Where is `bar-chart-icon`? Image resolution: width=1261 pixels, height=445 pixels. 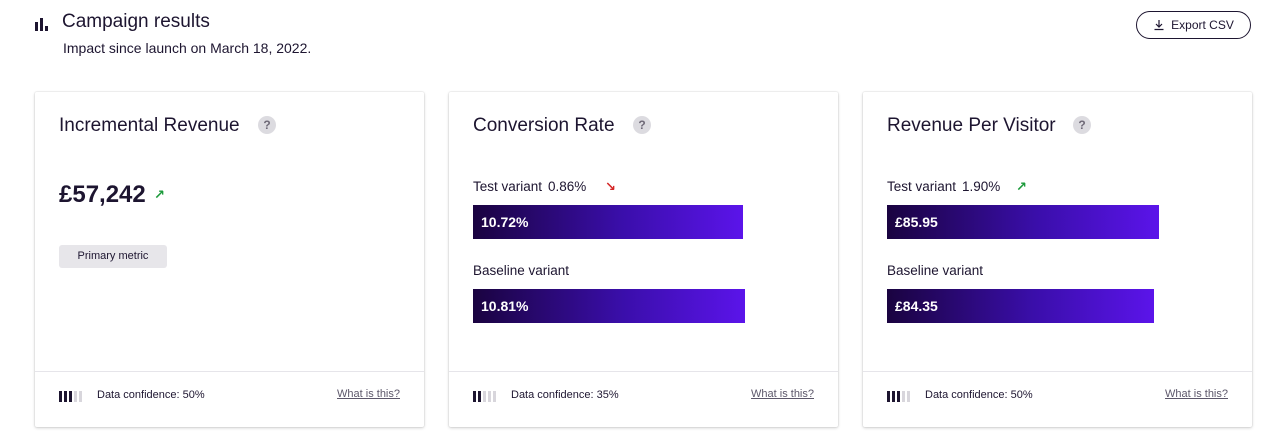 bar-chart-icon is located at coordinates (42, 24).